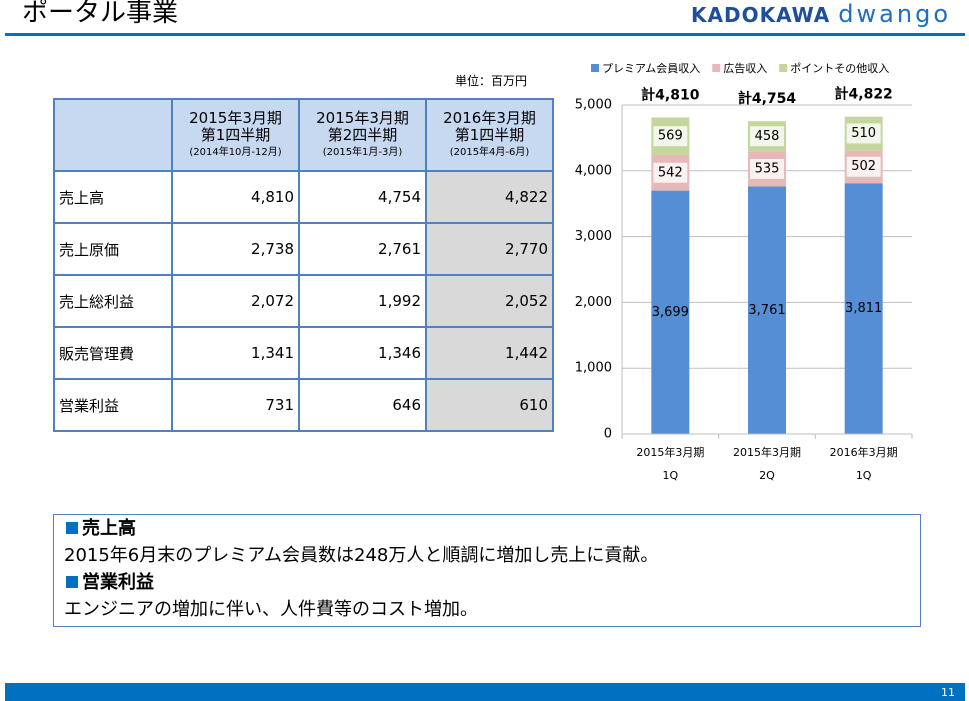 Image resolution: width=969 pixels, height=701 pixels. What do you see at coordinates (362, 249) in the screenshot?
I see `number-cell: 2,761` at bounding box center [362, 249].